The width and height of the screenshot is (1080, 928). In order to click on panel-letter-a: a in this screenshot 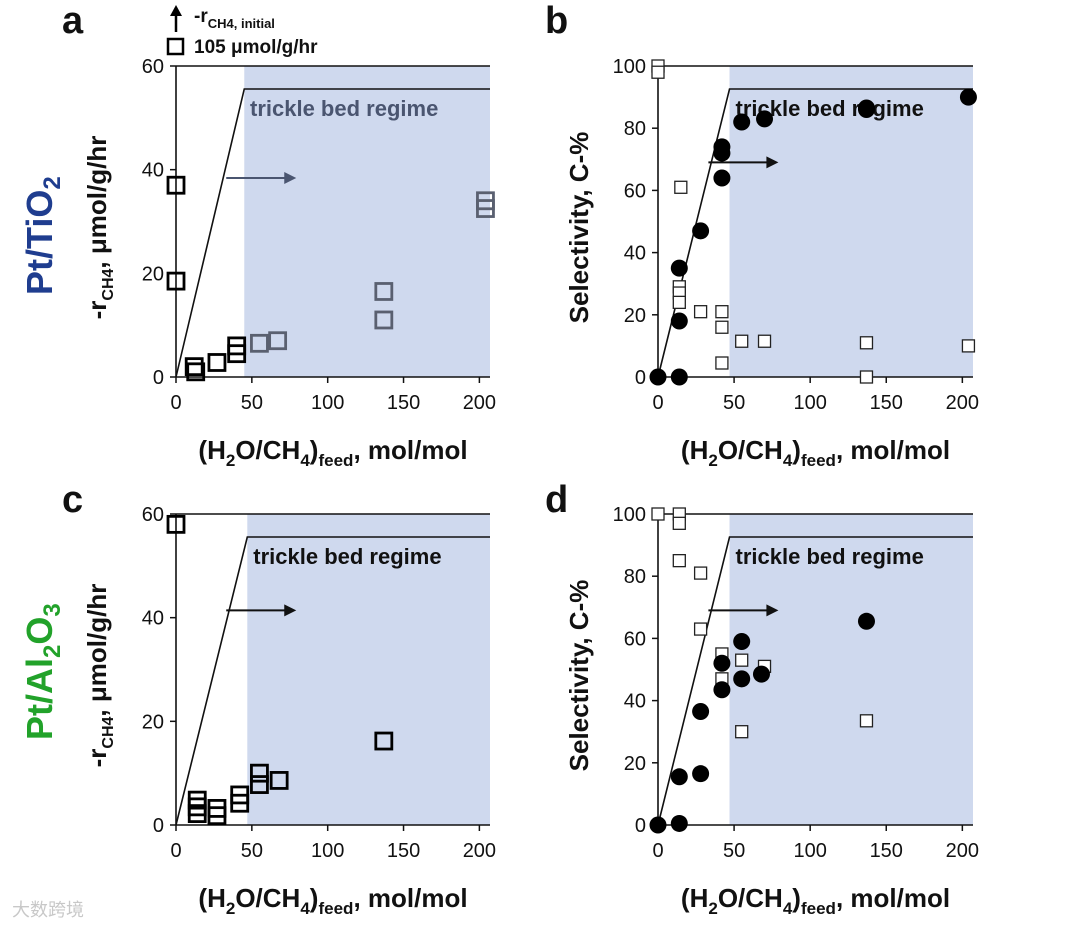, I will do `click(73, 21)`.